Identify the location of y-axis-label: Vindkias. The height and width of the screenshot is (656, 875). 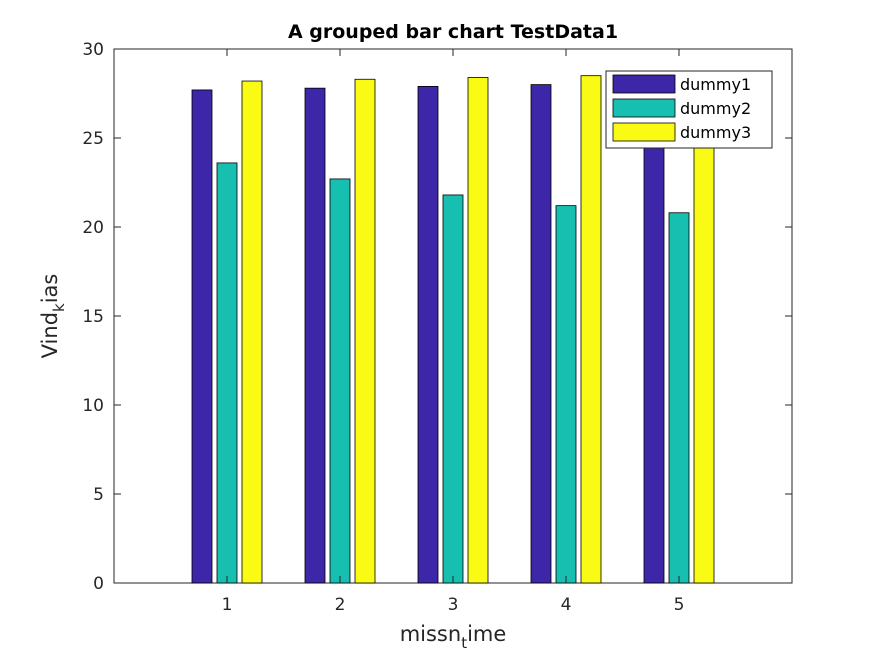
(53, 316).